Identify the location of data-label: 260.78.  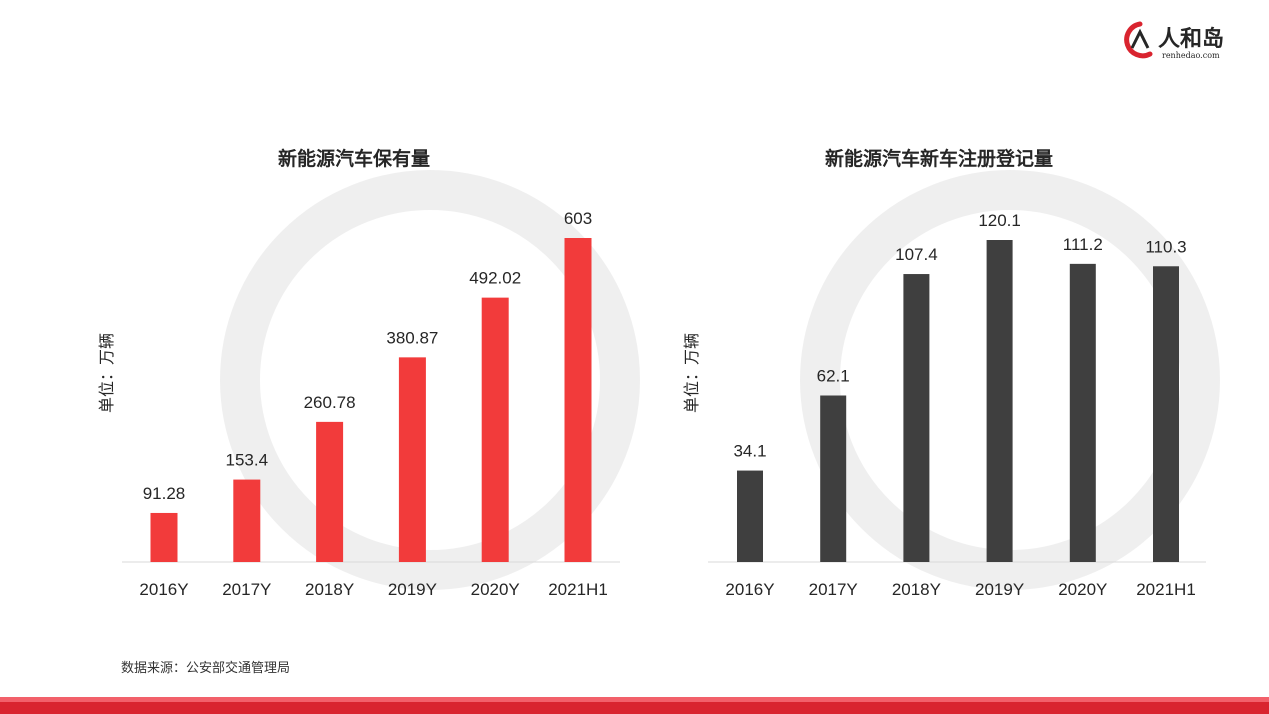
(330, 402).